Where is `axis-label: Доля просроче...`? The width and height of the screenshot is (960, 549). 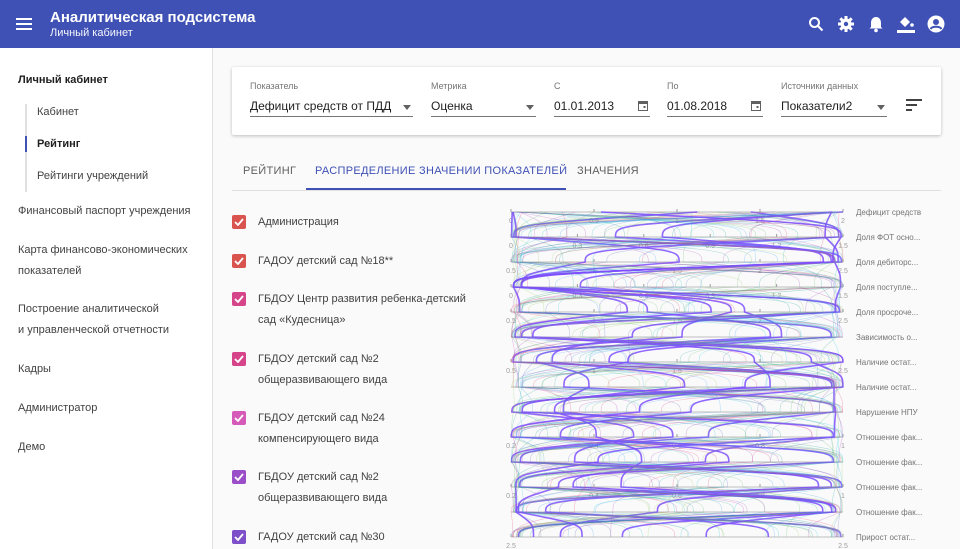
axis-label: Доля просроче... is located at coordinates (887, 312).